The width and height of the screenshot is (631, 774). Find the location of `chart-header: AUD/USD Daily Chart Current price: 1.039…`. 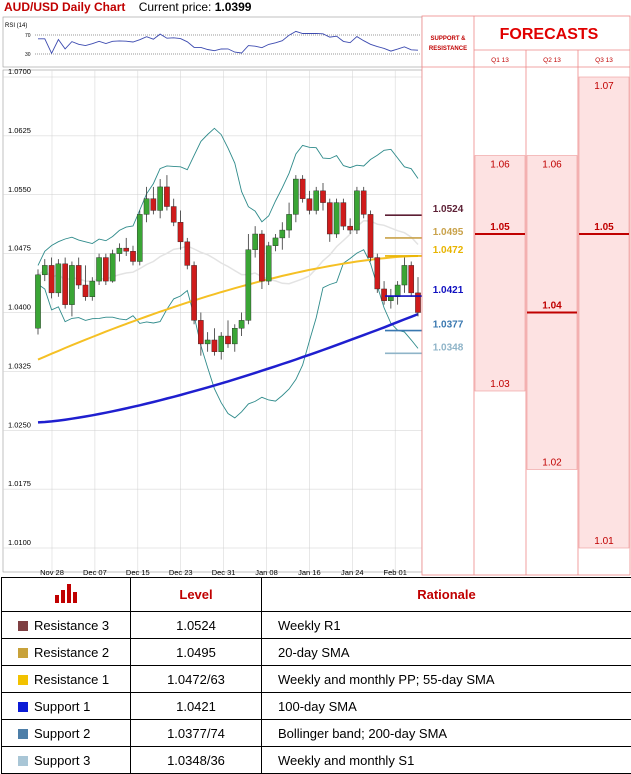

chart-header: AUD/USD Daily Chart Current price: 1.039… is located at coordinates (127, 7).